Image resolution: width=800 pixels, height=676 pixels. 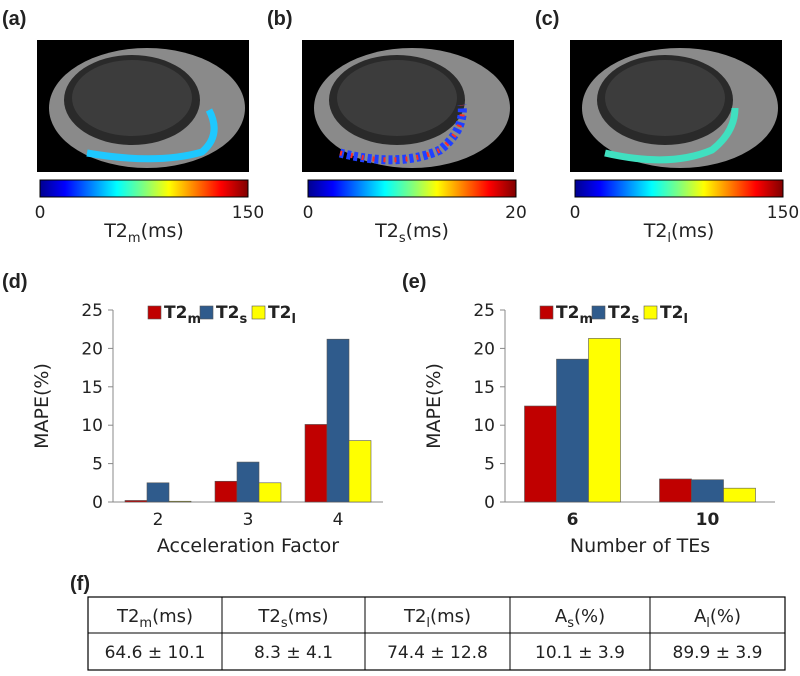 What do you see at coordinates (547, 19) in the screenshot?
I see `panel-label: (c)` at bounding box center [547, 19].